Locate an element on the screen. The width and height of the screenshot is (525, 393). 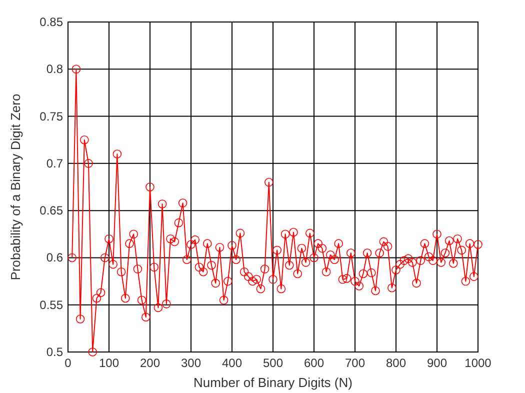
y-tick-label: 0.5 is located at coordinates (55, 352).